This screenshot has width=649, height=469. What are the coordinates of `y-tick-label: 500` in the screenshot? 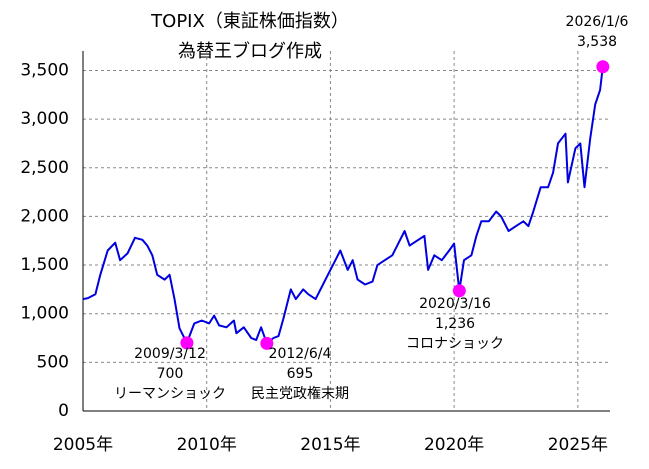 It's located at (53, 362).